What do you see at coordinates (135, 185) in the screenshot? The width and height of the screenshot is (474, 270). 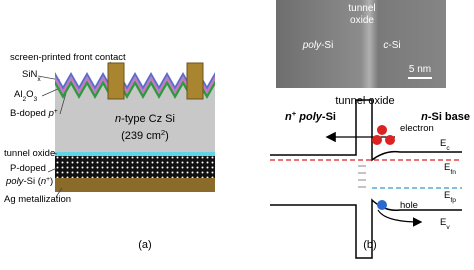 I see `ag-layer` at bounding box center [135, 185].